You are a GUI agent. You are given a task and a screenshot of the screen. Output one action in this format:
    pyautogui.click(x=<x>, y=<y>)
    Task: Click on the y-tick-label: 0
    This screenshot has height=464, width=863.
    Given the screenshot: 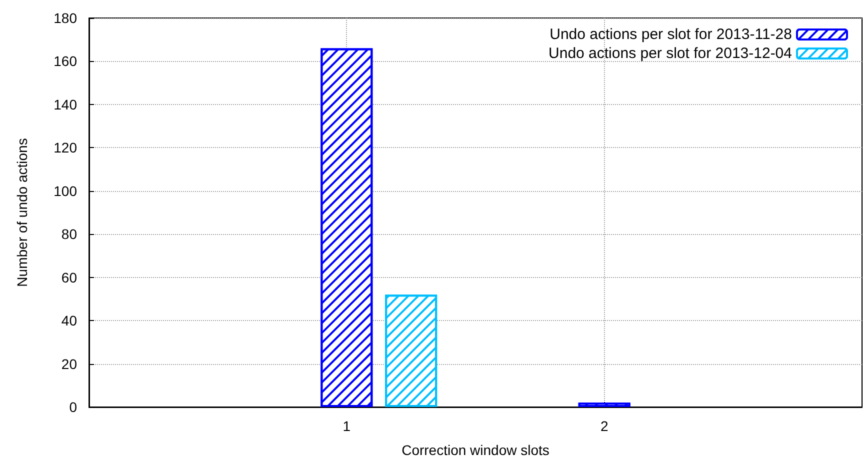 What is the action you would take?
    pyautogui.click(x=73, y=407)
    